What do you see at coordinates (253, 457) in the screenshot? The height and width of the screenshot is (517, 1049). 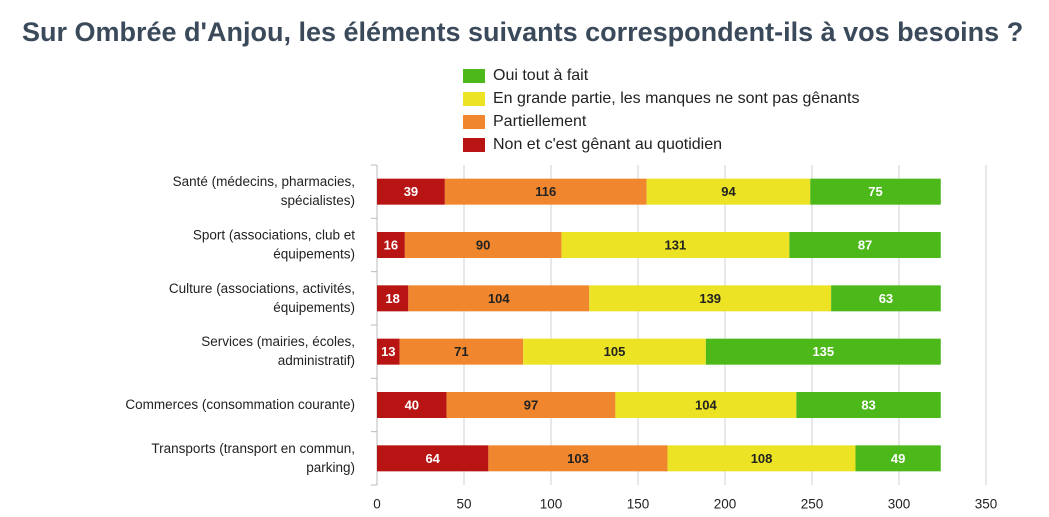 I see `y-tick-label: Transports (transport en commun, parking)` at bounding box center [253, 457].